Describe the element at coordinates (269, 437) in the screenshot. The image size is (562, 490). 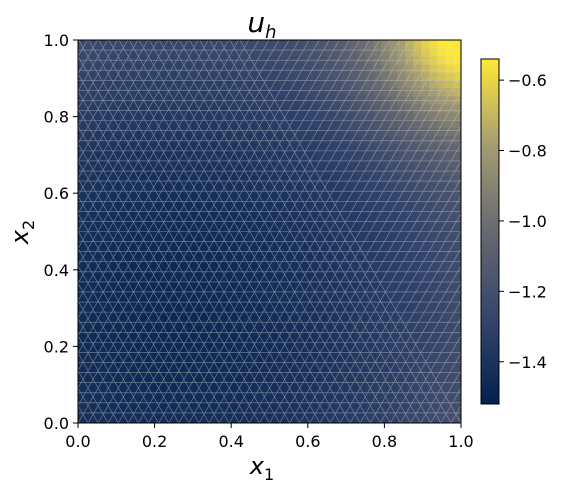
I see `x-axis-ticks: 0.0 0.2 0.4 0.6 0.8 1.0` at that location.